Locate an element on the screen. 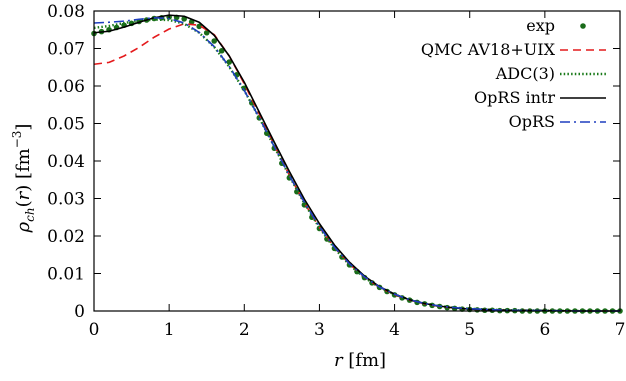 Image resolution: width=626 pixels, height=381 pixels. legend-label: exp is located at coordinates (540, 25).